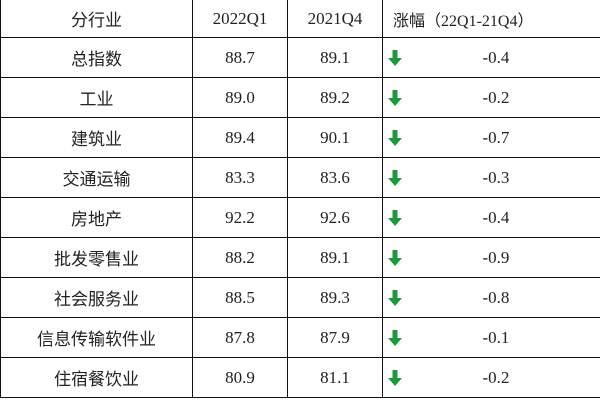 This screenshot has height=400, width=600. I want to click on industry-cell: 信息传输软件业, so click(96, 337).